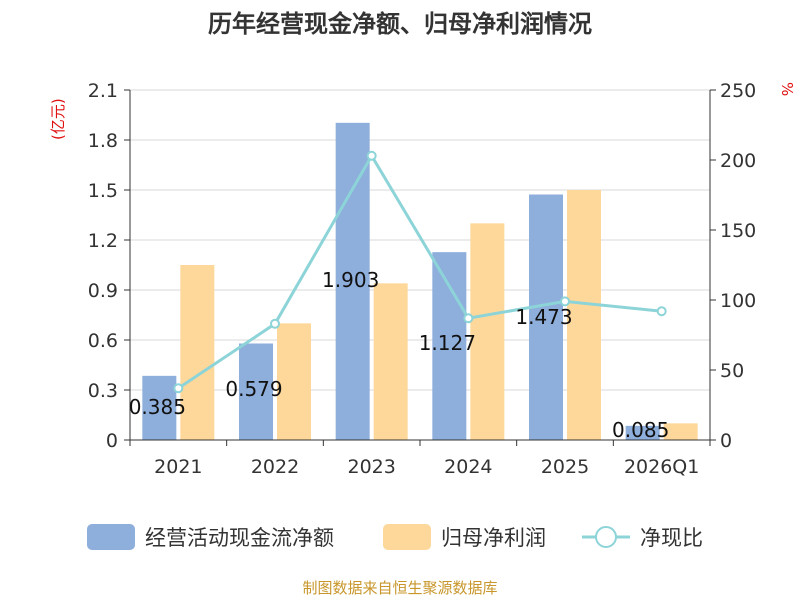  Describe the element at coordinates (738, 161) in the screenshot. I see `y-right-tick-label: 200` at that location.